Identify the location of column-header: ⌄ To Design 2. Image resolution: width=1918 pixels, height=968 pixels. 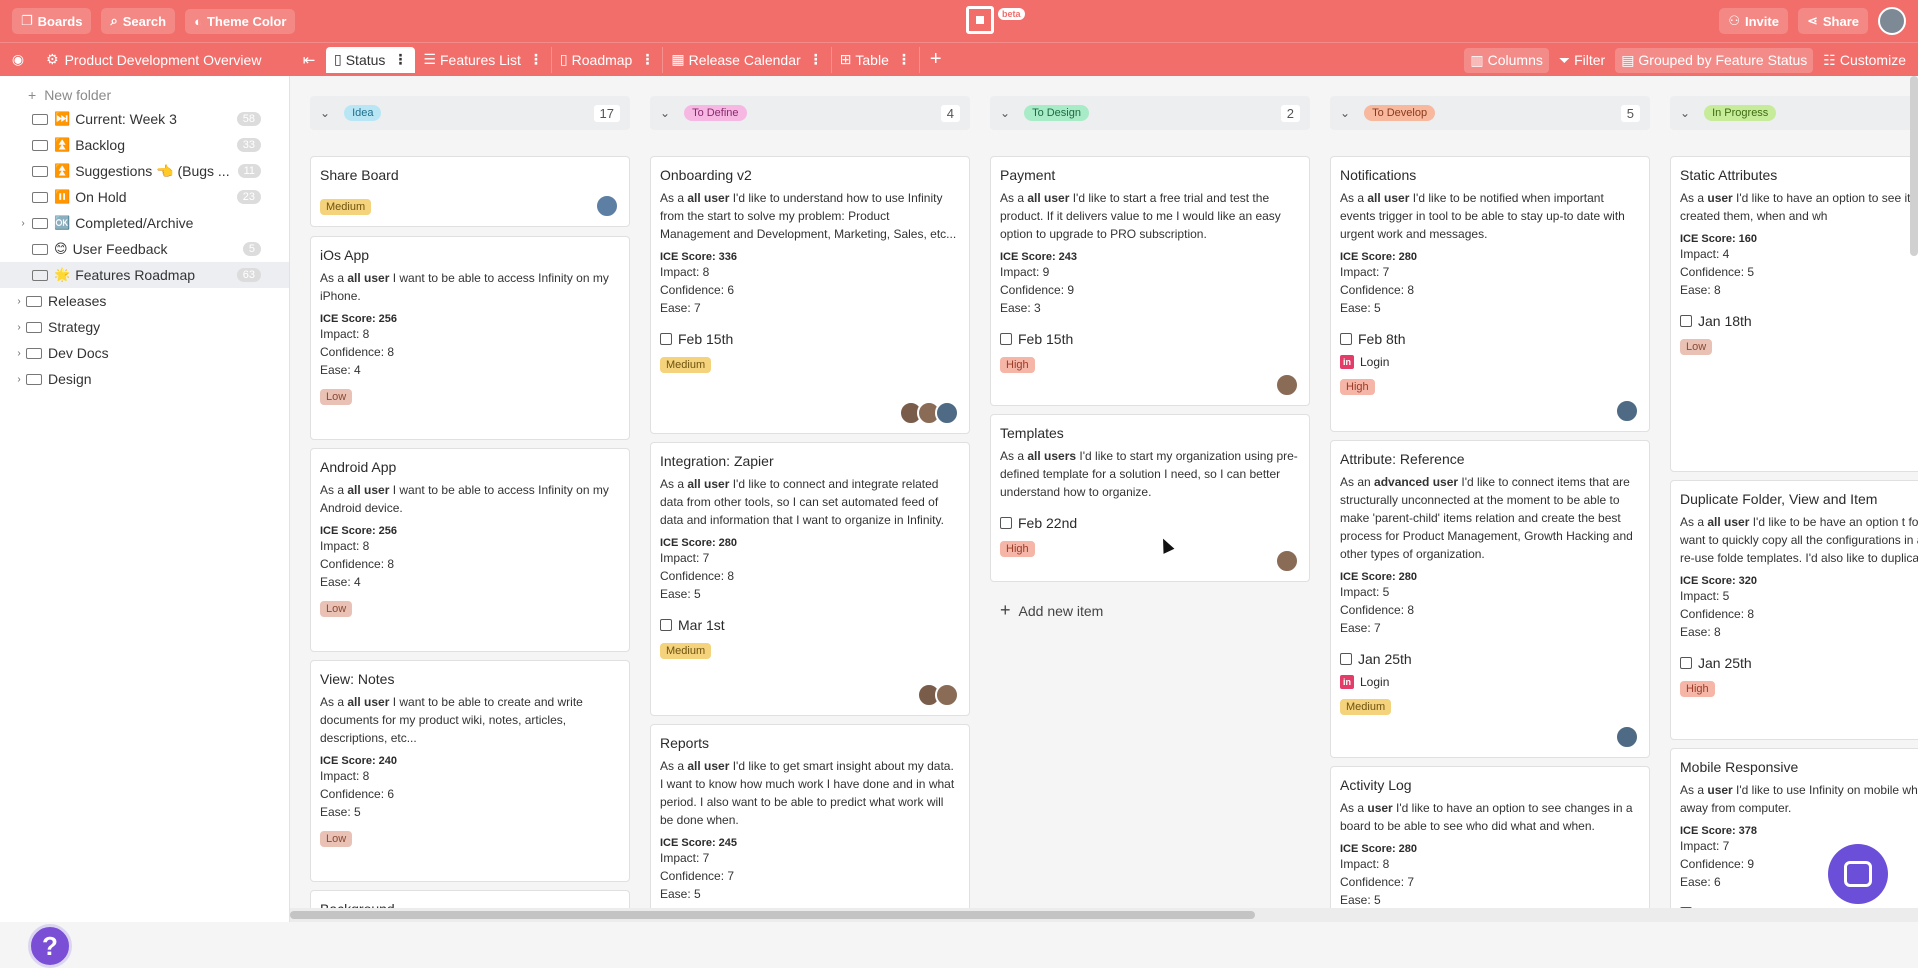
(1150, 113).